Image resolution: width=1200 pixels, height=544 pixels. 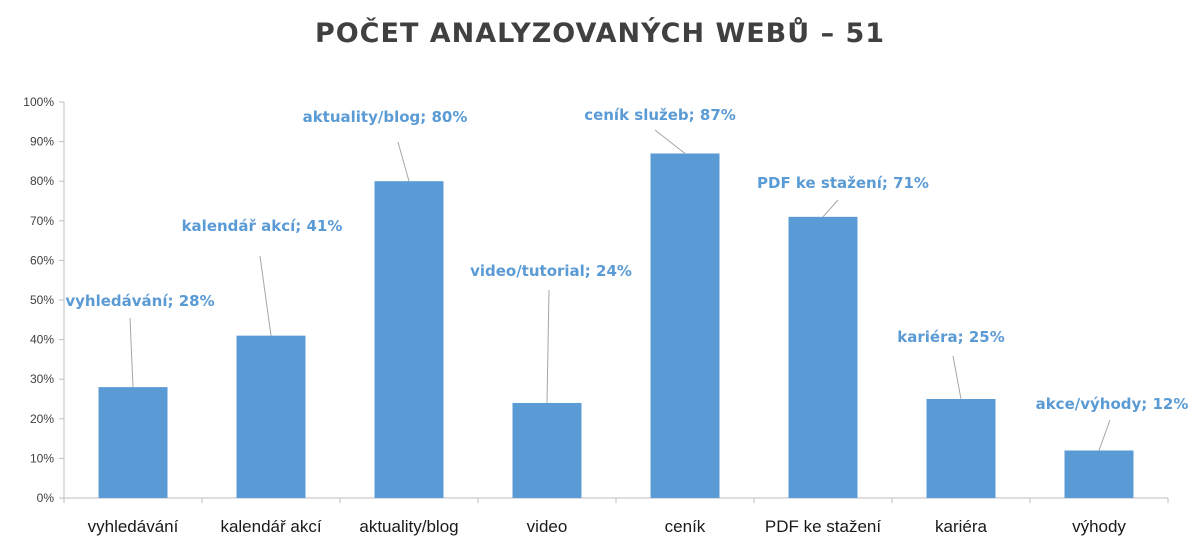 What do you see at coordinates (42, 181) in the screenshot?
I see `y-tick-label: 80%` at bounding box center [42, 181].